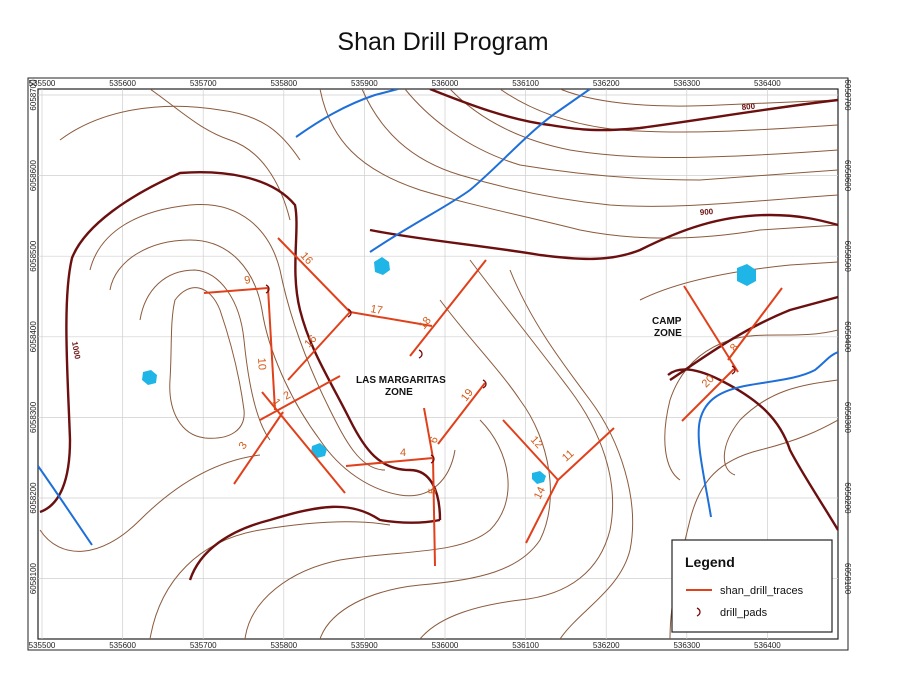 This screenshot has width=900, height=695. Describe the element at coordinates (525, 645) in the screenshot. I see `x-tick-label-bottom: 536100` at that location.